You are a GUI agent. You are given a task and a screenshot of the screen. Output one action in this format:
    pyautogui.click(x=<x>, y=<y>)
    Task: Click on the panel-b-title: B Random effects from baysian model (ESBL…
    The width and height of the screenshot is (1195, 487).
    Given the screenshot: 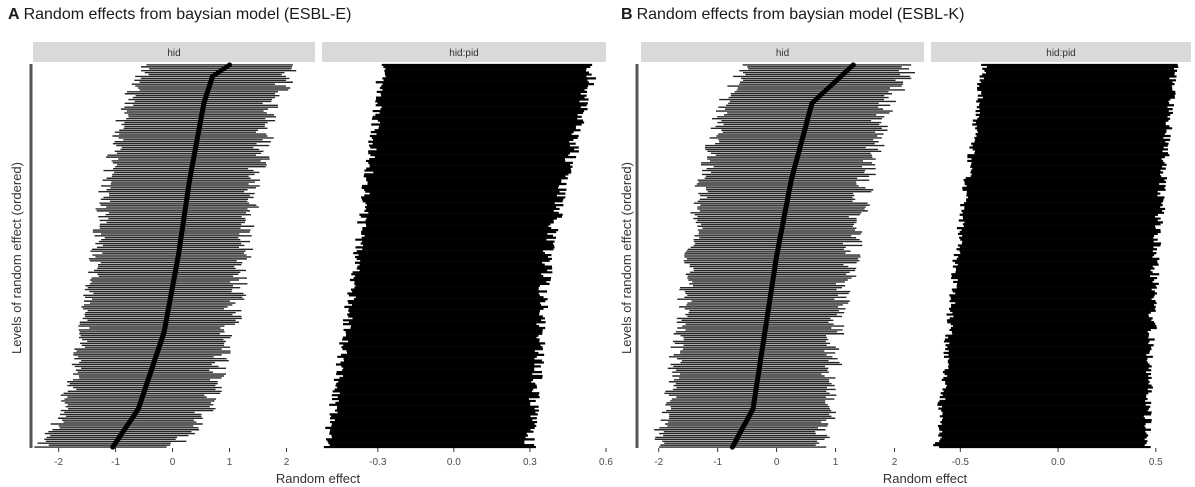 What is the action you would take?
    pyautogui.click(x=792, y=15)
    